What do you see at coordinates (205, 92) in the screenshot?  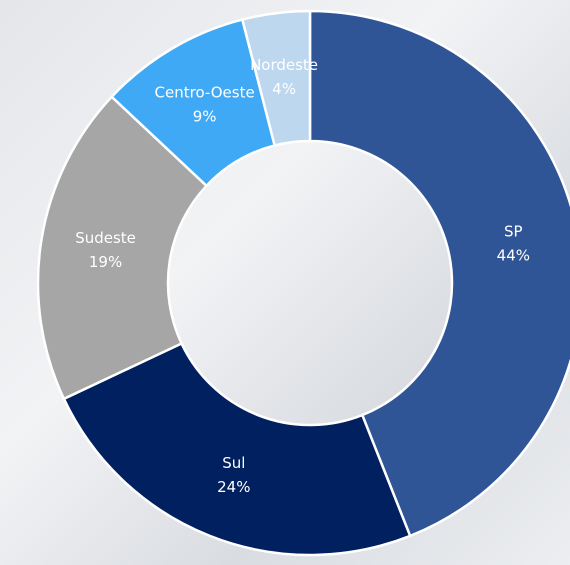 I see `slice-label: Centro-Oeste` at bounding box center [205, 92].